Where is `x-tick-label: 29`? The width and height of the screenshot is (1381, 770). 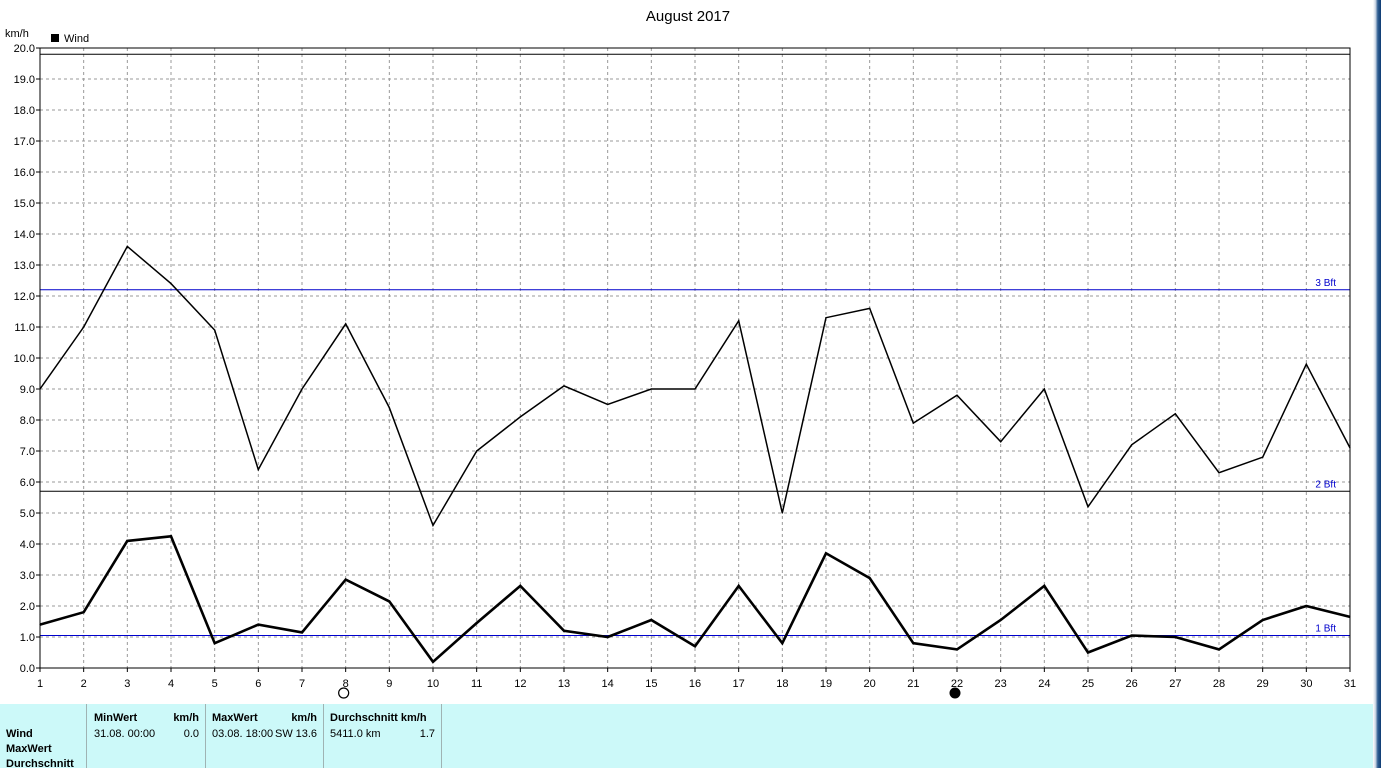
x-tick-label: 29 is located at coordinates (1263, 684).